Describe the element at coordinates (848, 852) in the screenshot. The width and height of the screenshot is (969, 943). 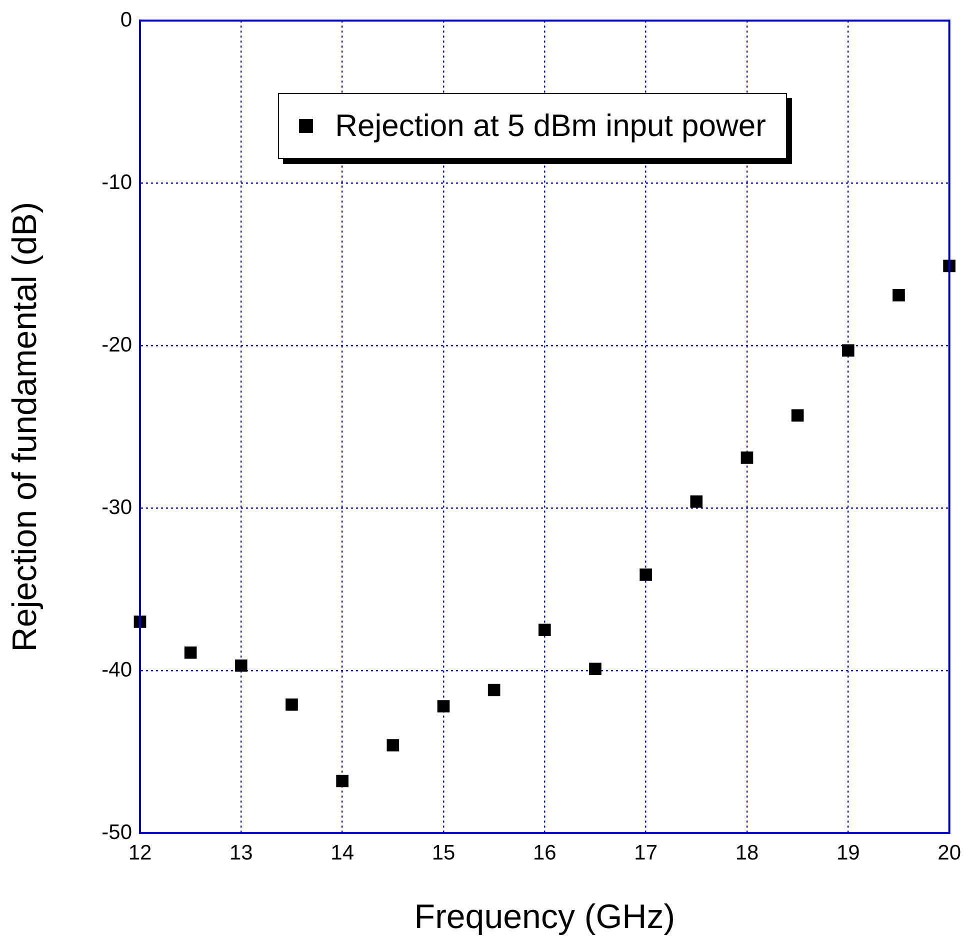
I see `x-tick-label: 19` at that location.